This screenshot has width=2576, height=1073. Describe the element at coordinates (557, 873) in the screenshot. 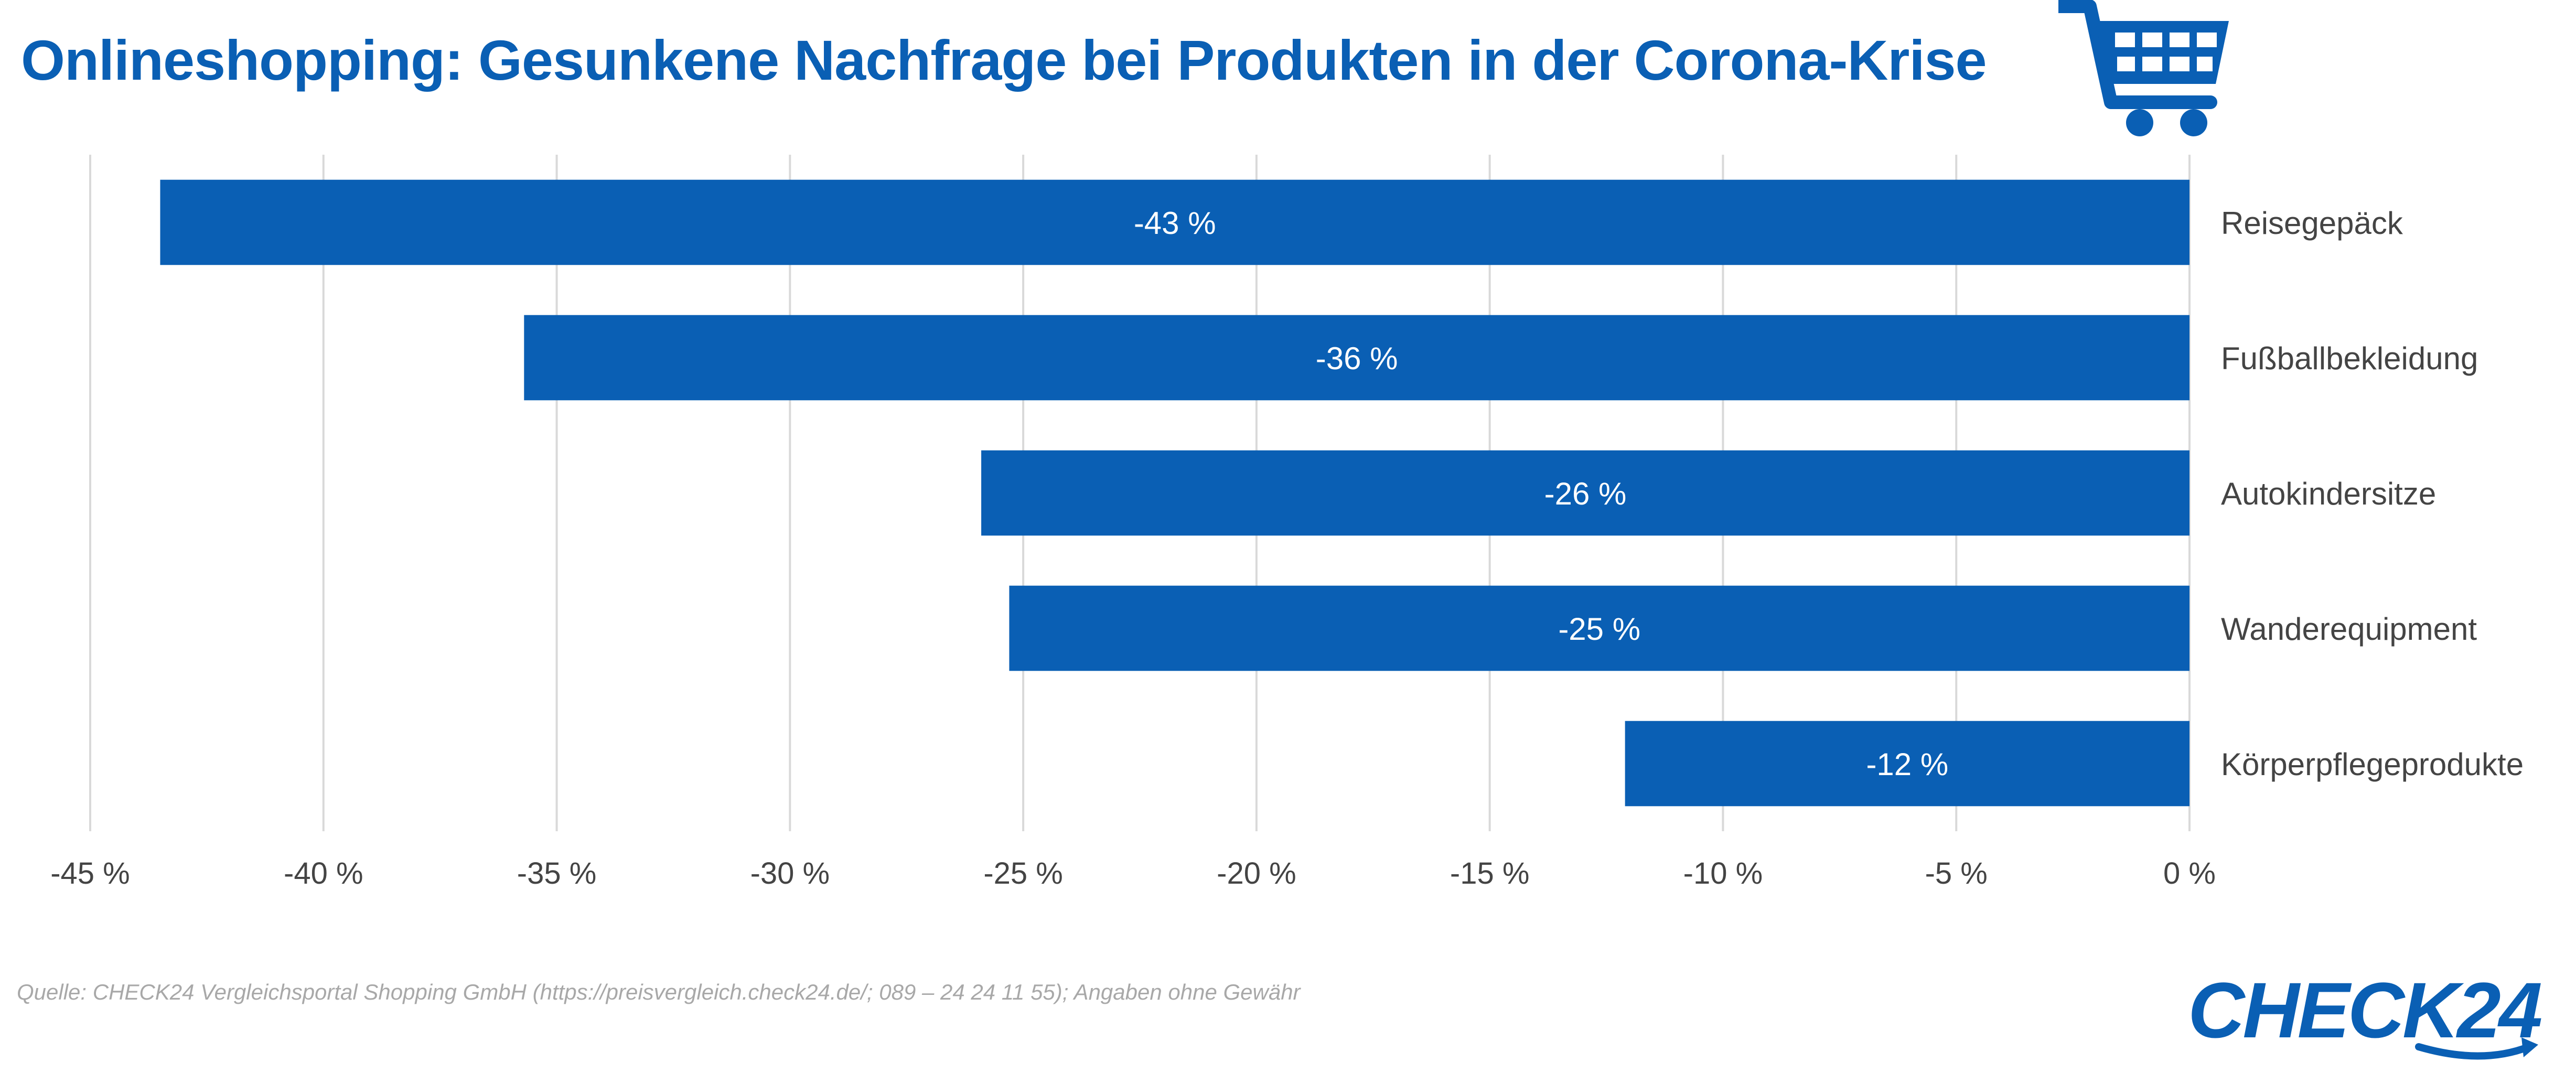

I see `x-tick-label: -35 %` at that location.